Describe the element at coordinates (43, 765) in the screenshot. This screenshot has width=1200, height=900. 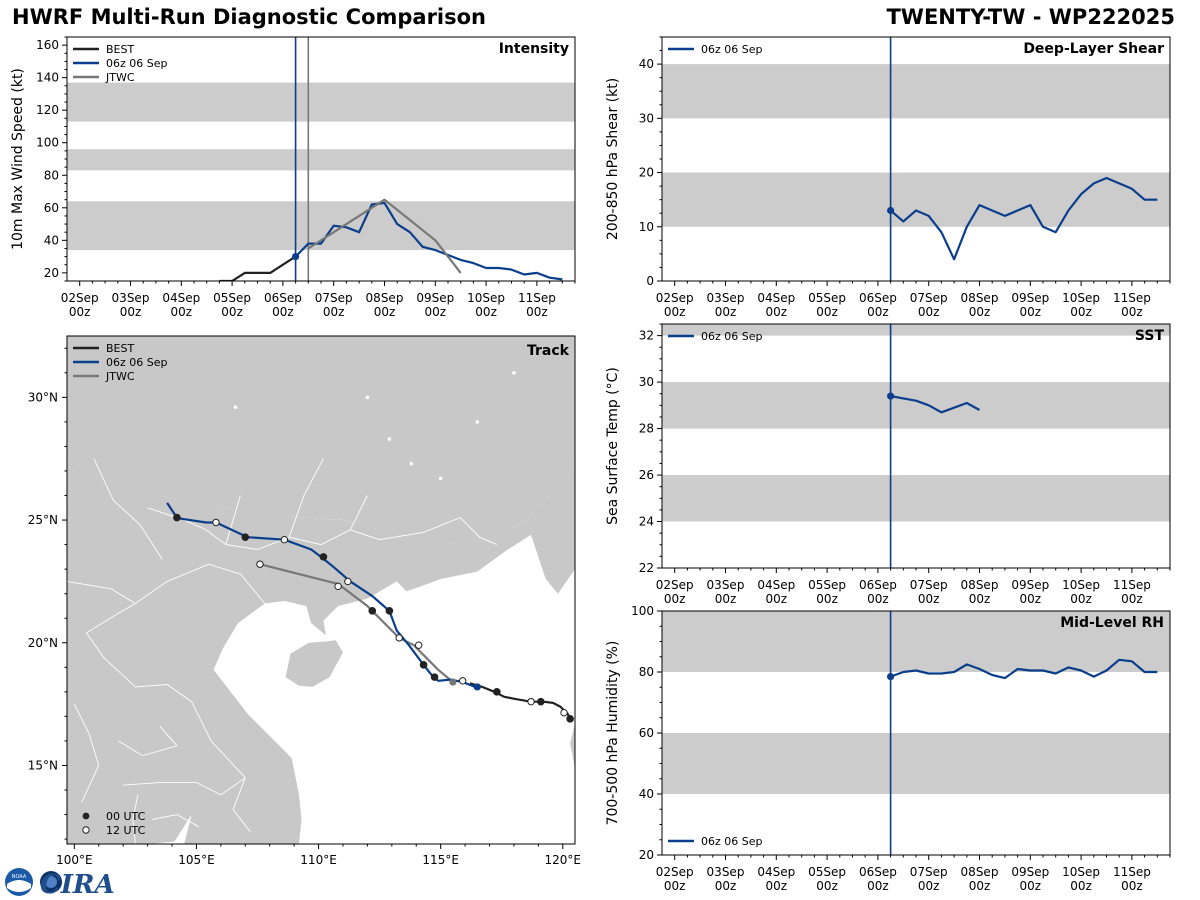
I see `y-tick-label: 15°N` at that location.